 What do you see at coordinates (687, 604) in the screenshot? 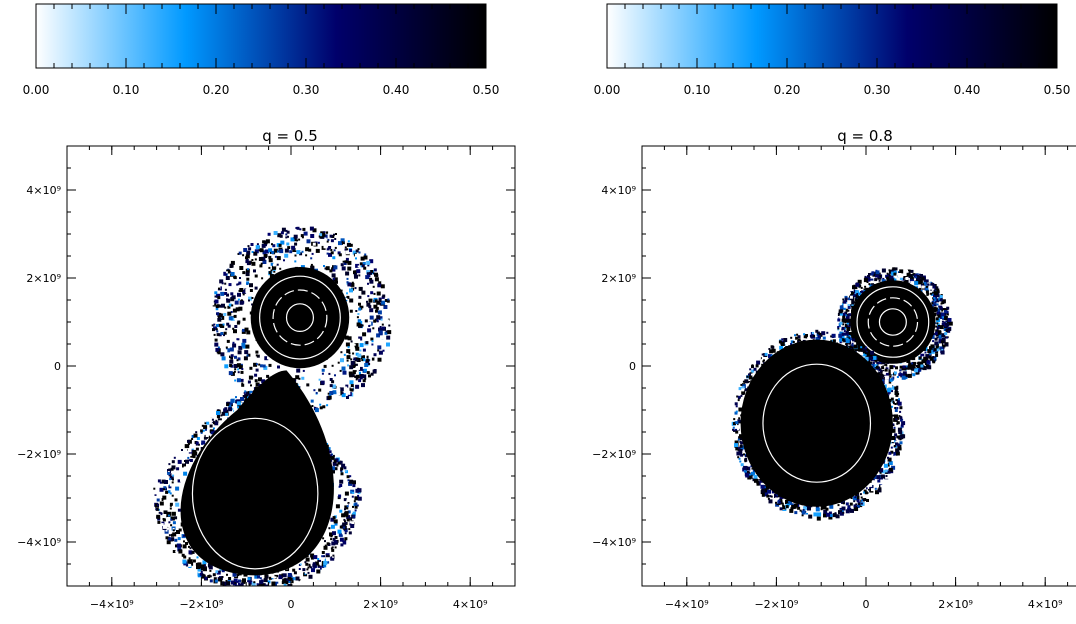
I see `x-tick-label: −4×10⁹` at bounding box center [687, 604].